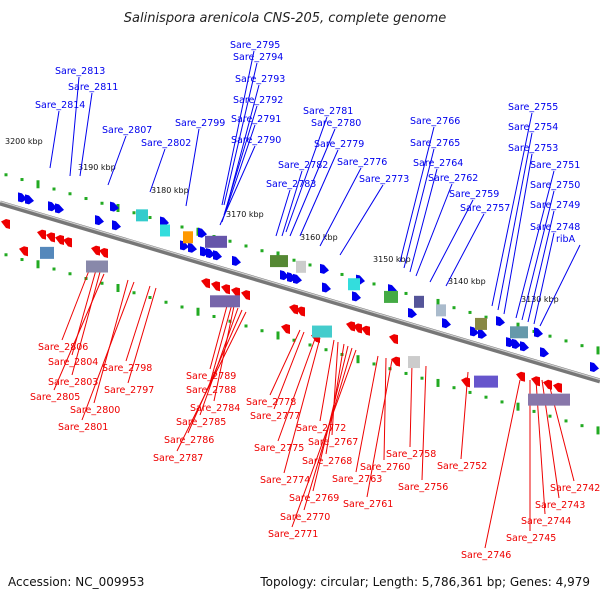 The height and width of the screenshot is (600, 600). Describe the element at coordinates (368, 504) in the screenshot. I see `reverse-gene-label: Sare_2761` at that location.